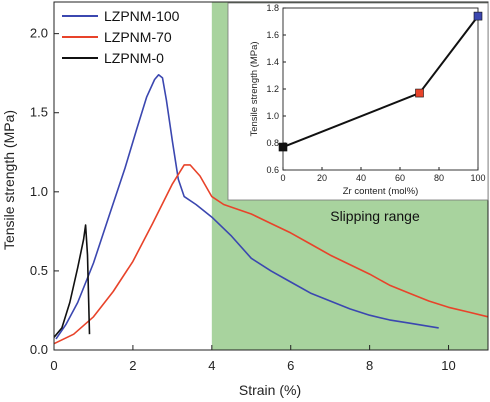 This screenshot has width=490, height=402. I want to click on x-tick-label: 2, so click(132, 365).